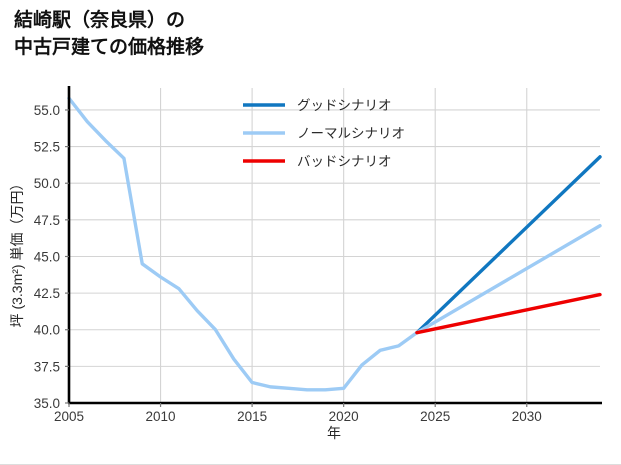 This screenshot has height=465, width=621. Describe the element at coordinates (298, 413) in the screenshot. I see `x-axis-tick-labels: 2005 2010 2015 2020 2025 2030` at that location.